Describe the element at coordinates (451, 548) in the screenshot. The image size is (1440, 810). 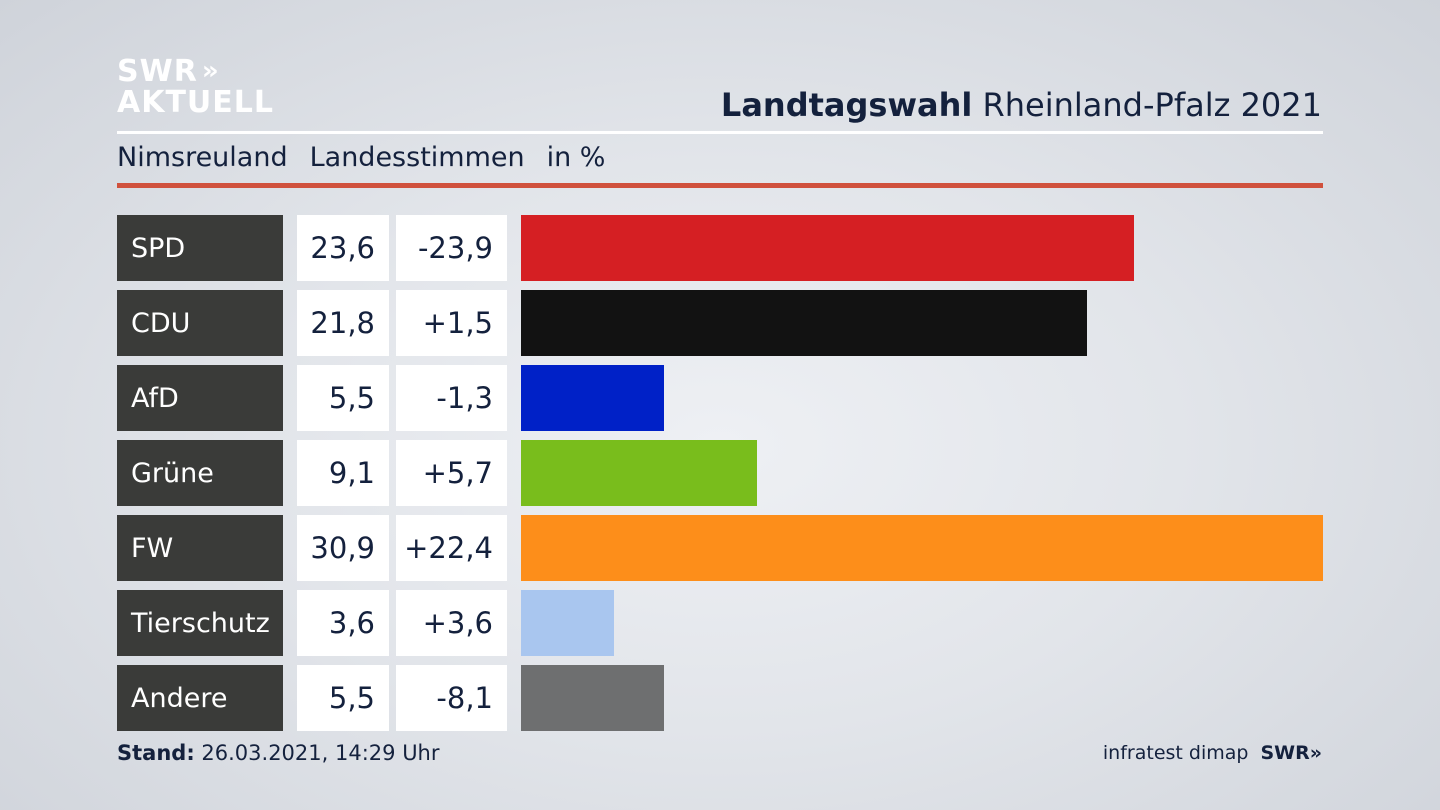
I see `diff-label: +22,4` at that location.